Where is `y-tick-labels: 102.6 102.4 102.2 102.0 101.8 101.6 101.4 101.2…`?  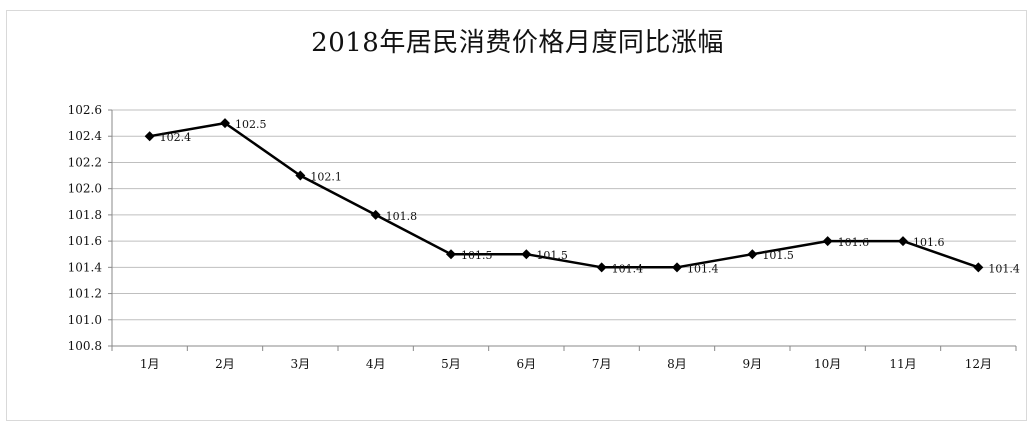
y-tick-labels: 102.6 102.4 102.2 102.0 101.8 101.6 101.4 101.2… is located at coordinates (85, 228).